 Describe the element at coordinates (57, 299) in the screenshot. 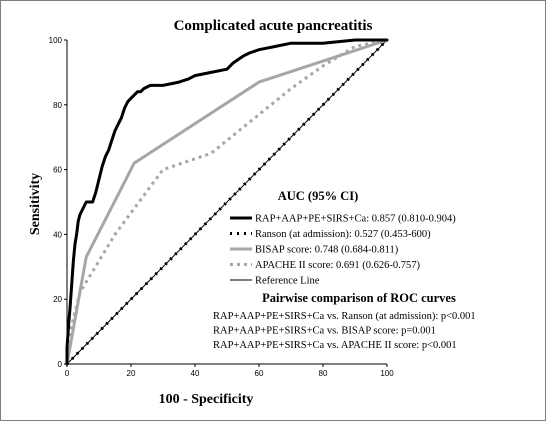

I see `y-tick-label: 20` at that location.